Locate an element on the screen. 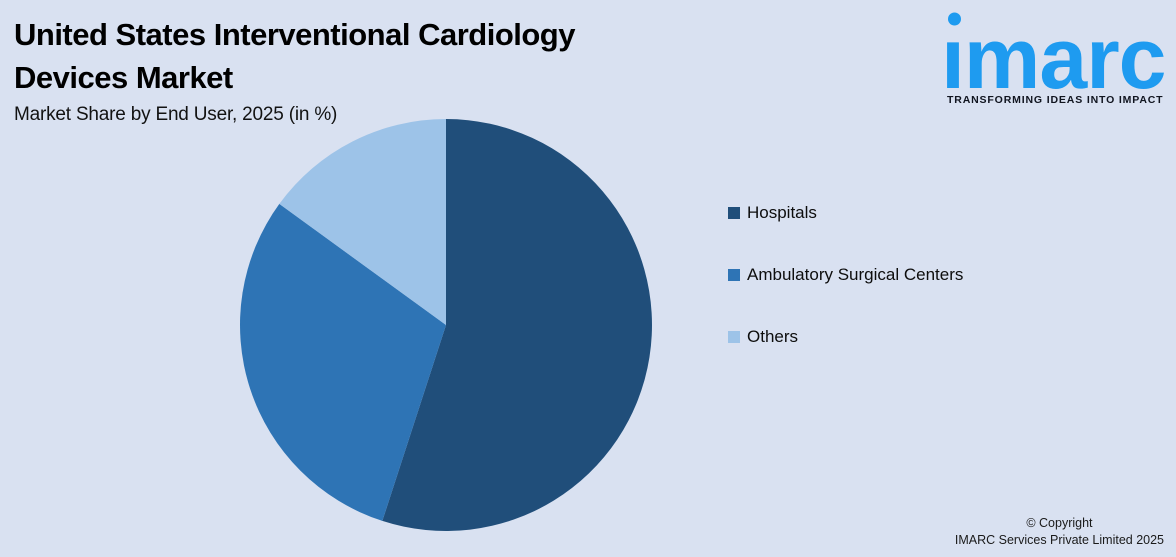 Image resolution: width=1176 pixels, height=557 pixels. legend-item: Hospitals is located at coordinates (845, 213).